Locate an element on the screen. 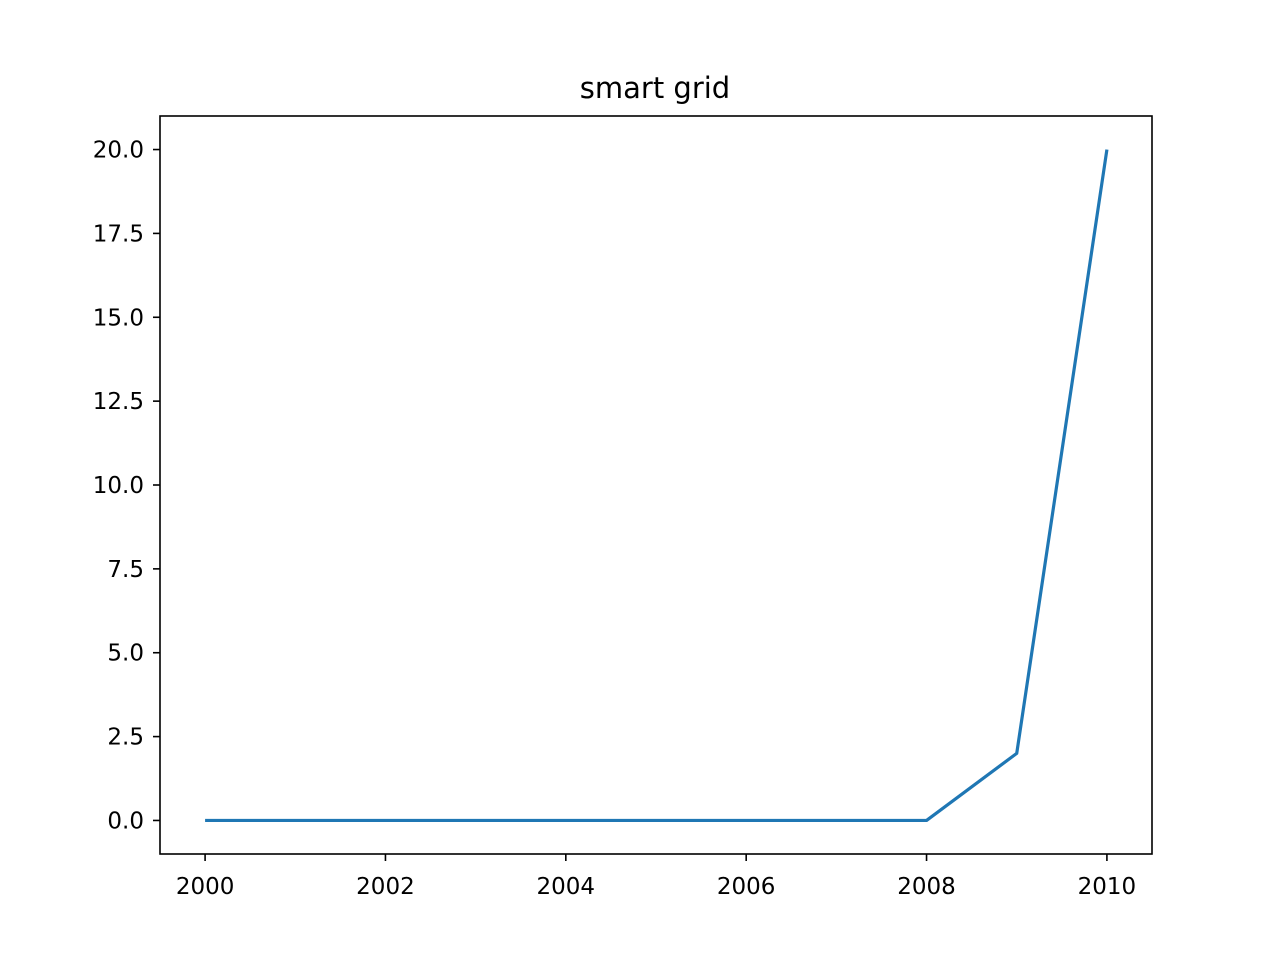  y-tick-label: 7.5 is located at coordinates (125, 570).